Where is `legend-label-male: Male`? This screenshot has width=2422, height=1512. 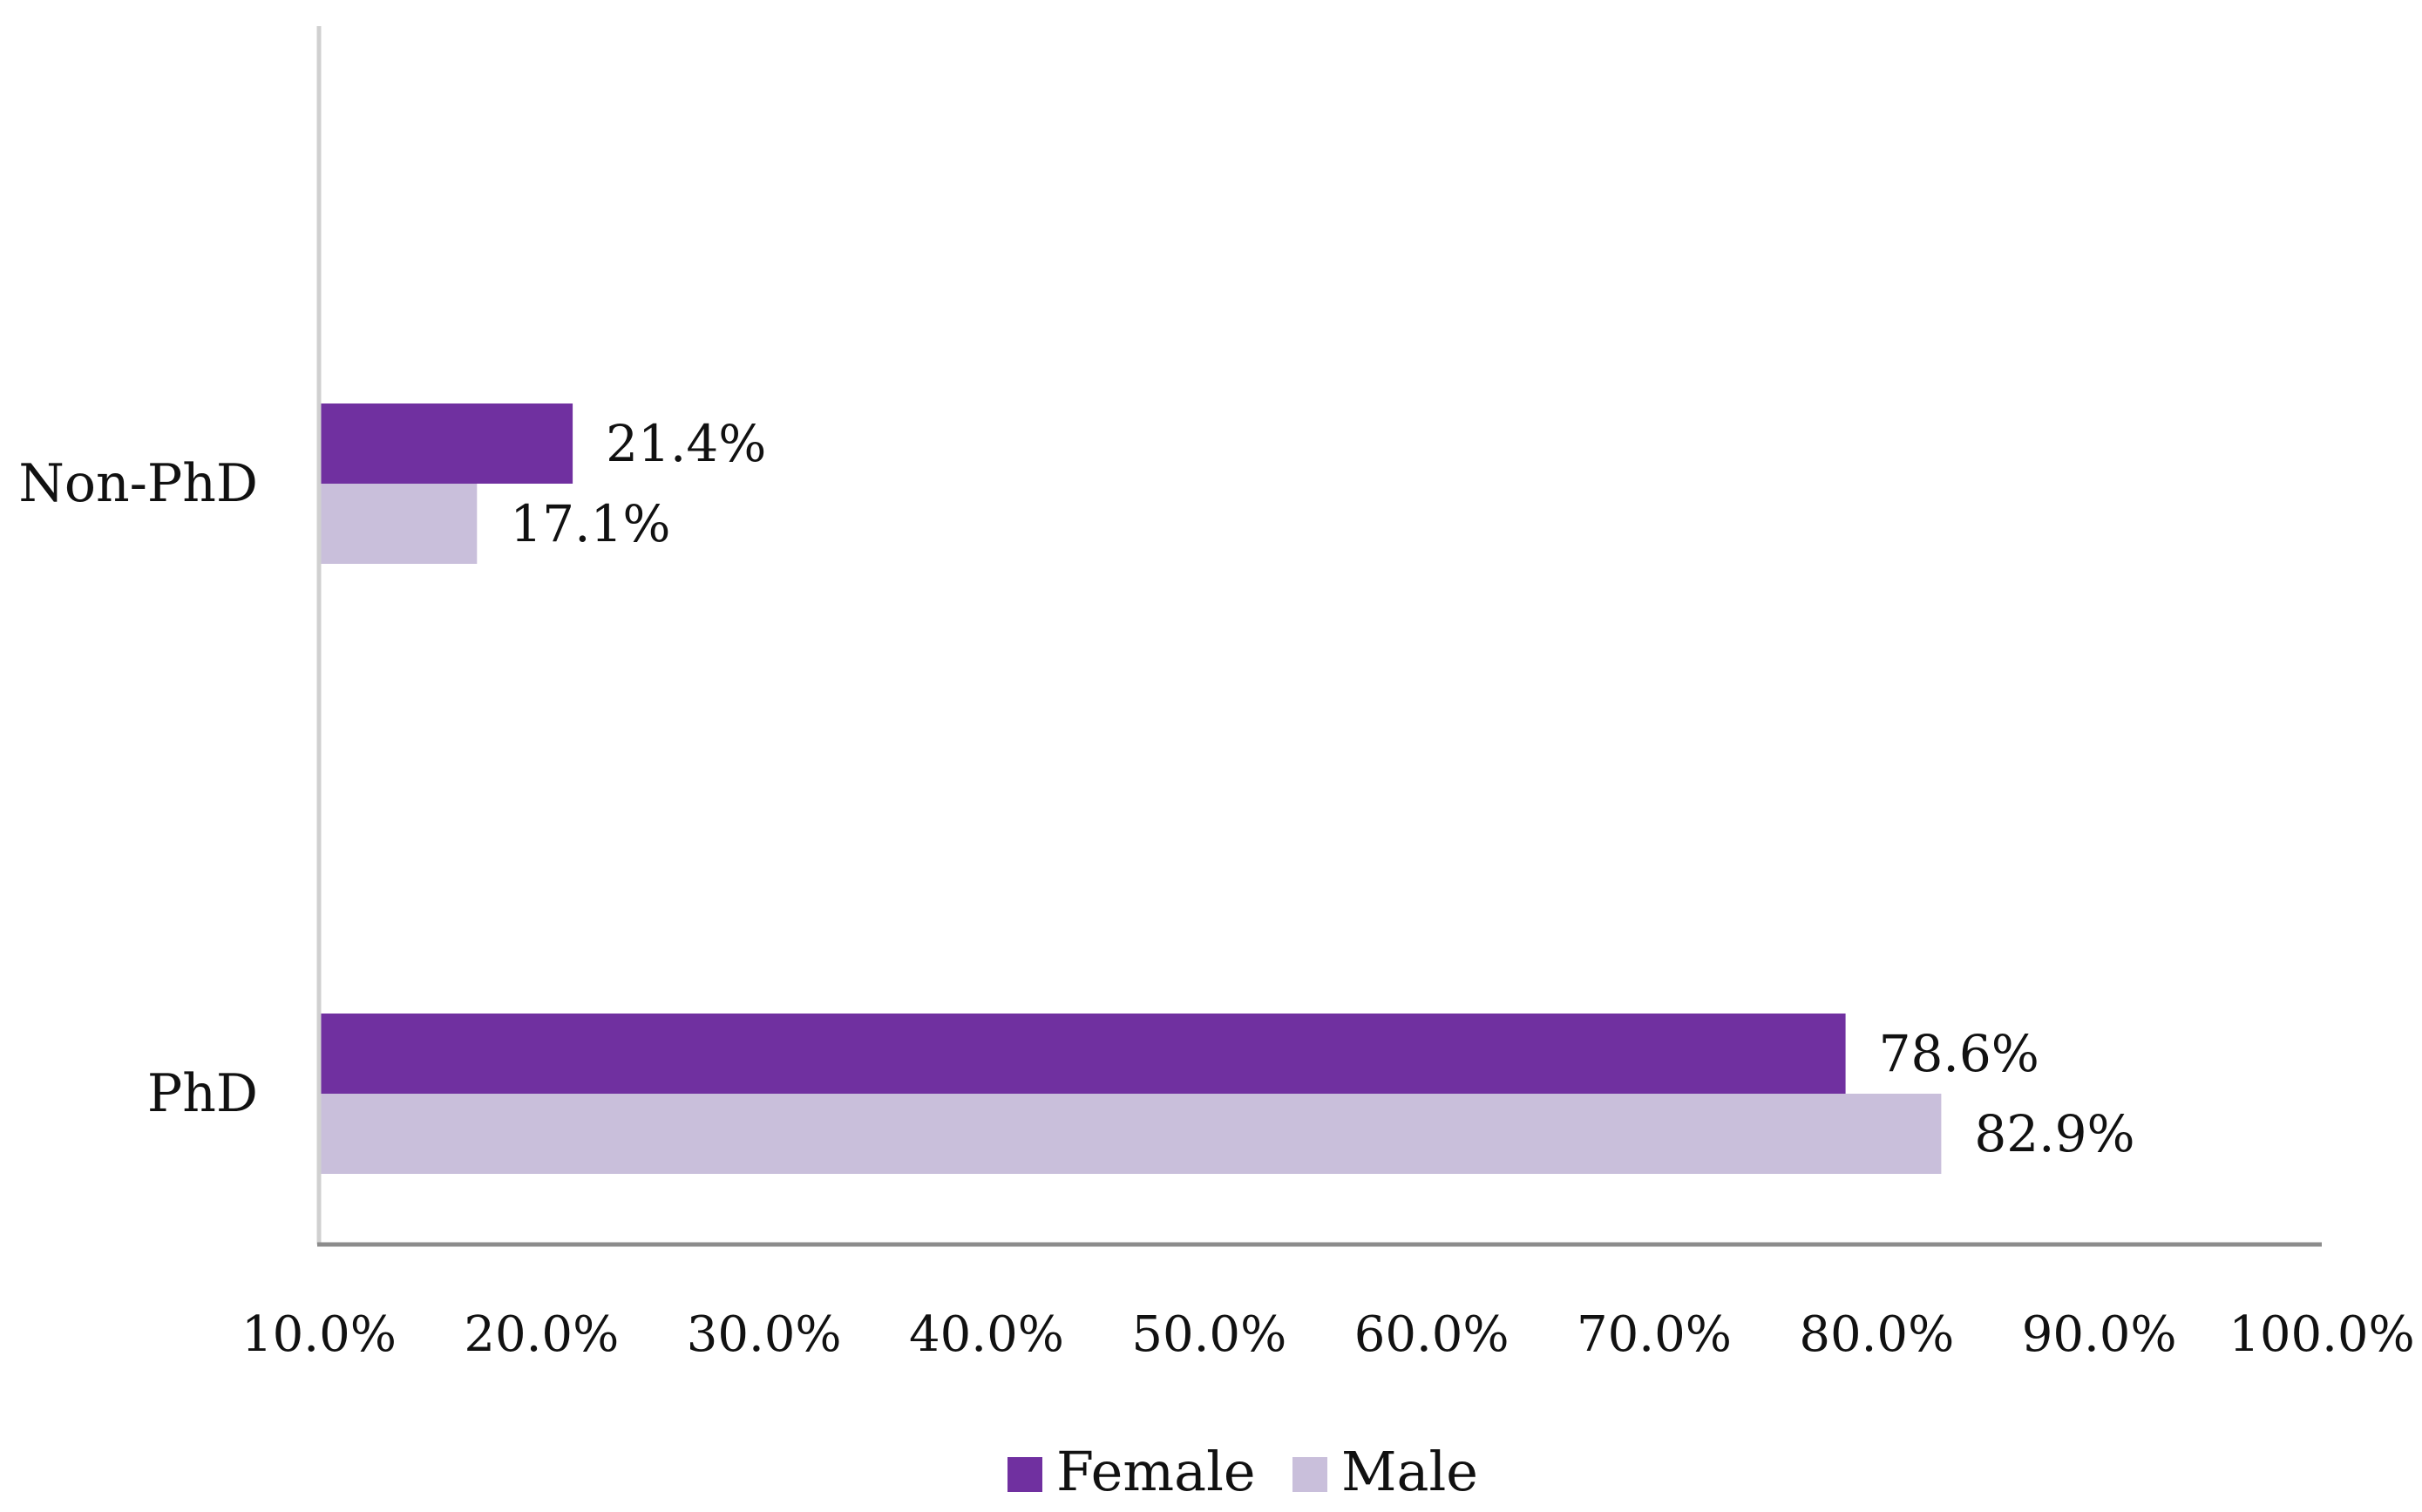 legend-label-male: Male is located at coordinates (1409, 1471).